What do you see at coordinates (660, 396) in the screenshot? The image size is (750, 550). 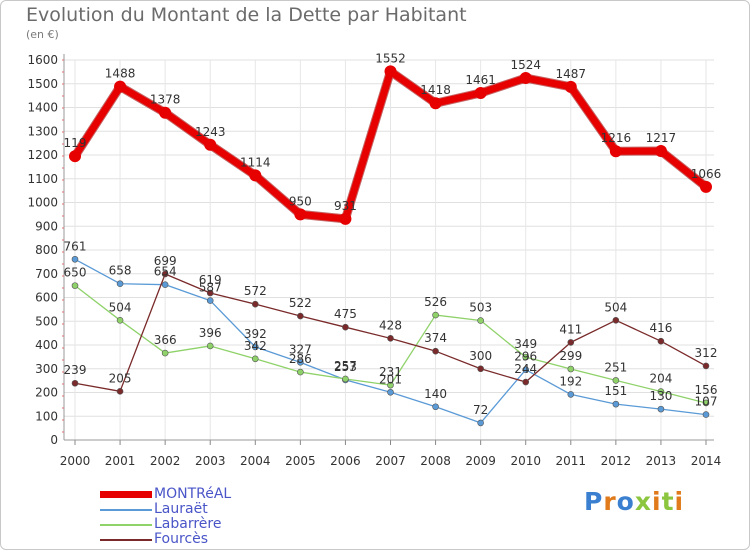 I see `data-label: 130` at bounding box center [660, 396].